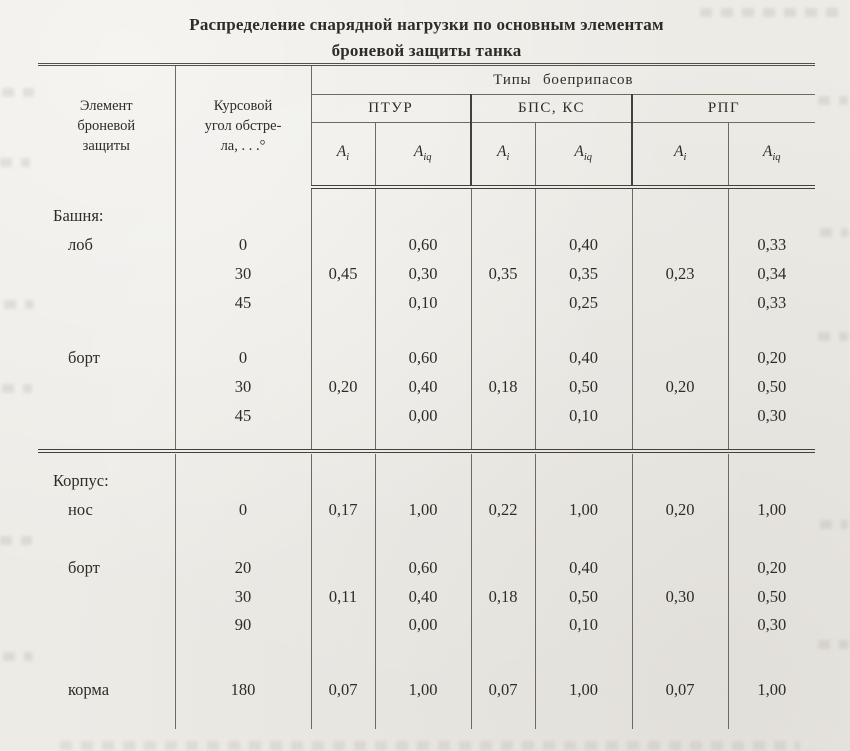 This screenshot has height=751, width=850. I want to click on cell-element: лоб, so click(80, 244).